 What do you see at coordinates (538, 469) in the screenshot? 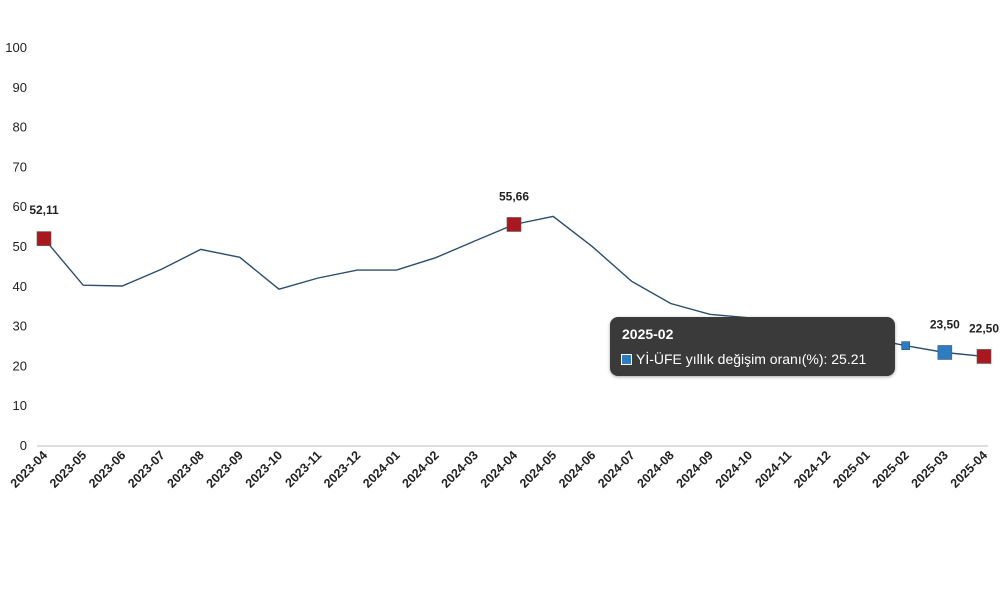
I see `x-tick-label: 2024-05` at bounding box center [538, 469].